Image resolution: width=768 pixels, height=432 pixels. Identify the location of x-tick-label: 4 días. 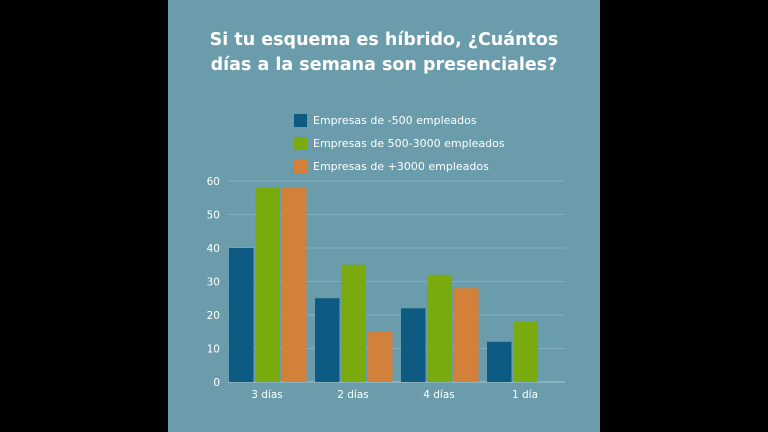
(439, 395).